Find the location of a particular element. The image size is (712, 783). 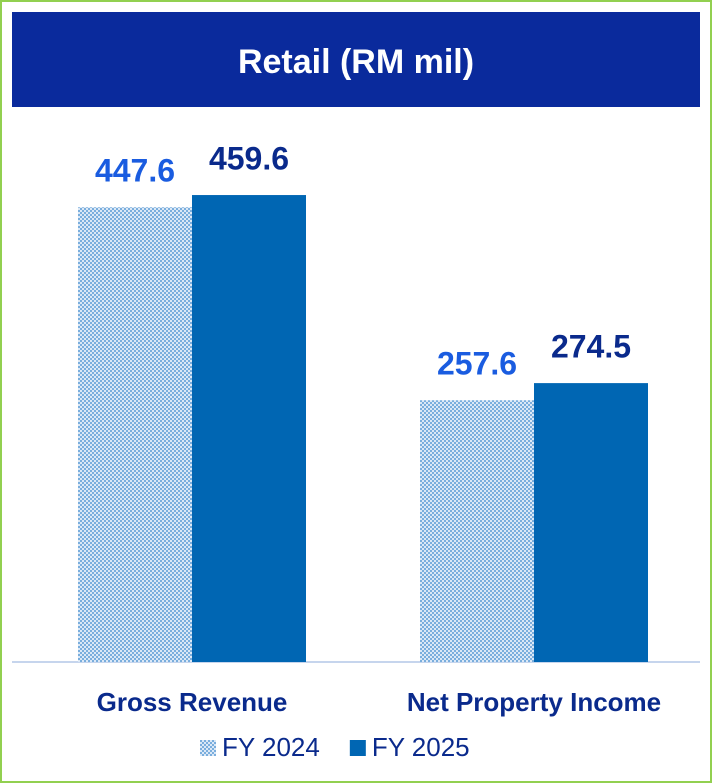

x-tick-label: Net Property Income is located at coordinates (534, 702).